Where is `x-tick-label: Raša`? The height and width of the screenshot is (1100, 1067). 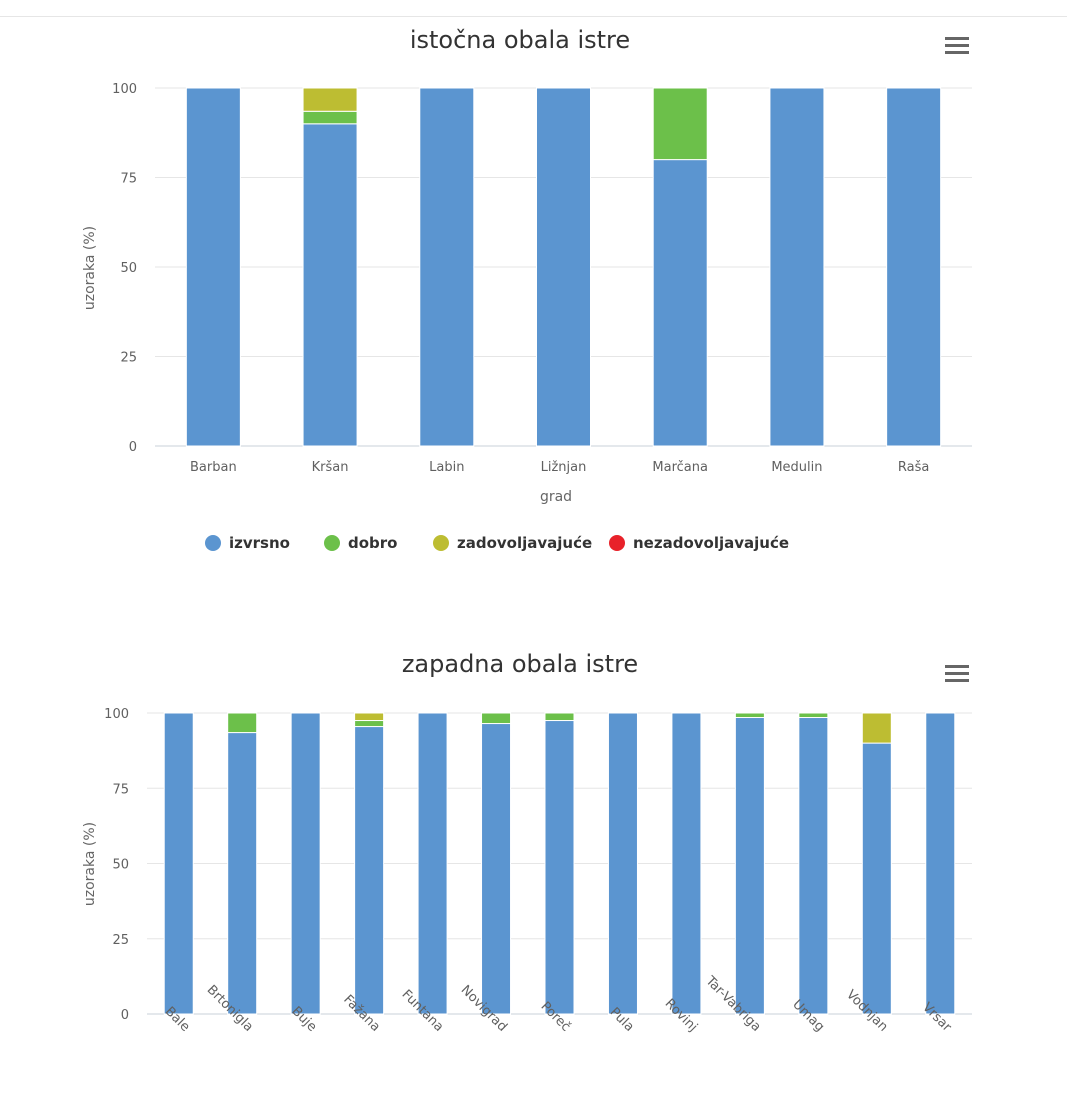
x-tick-label: Raša is located at coordinates (913, 467).